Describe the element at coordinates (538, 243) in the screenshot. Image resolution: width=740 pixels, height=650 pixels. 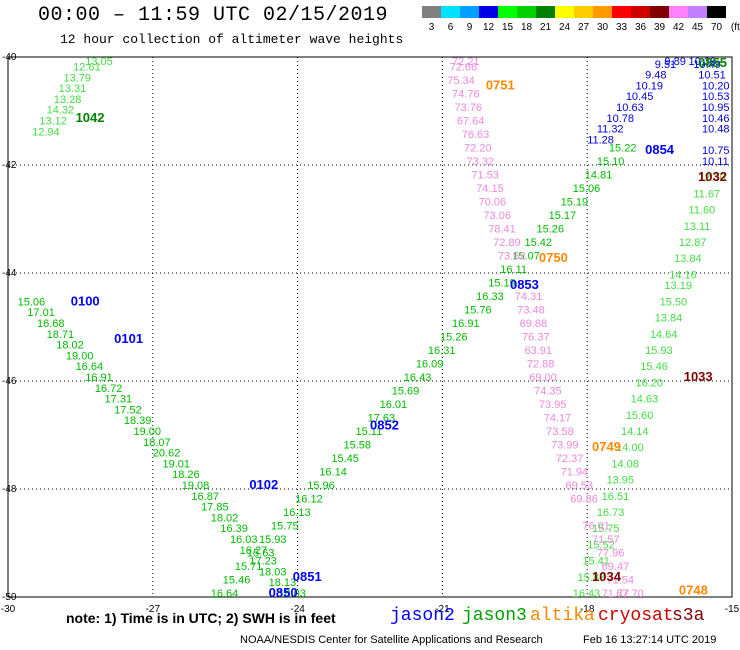
I see `wave-height-label: 15.42` at that location.